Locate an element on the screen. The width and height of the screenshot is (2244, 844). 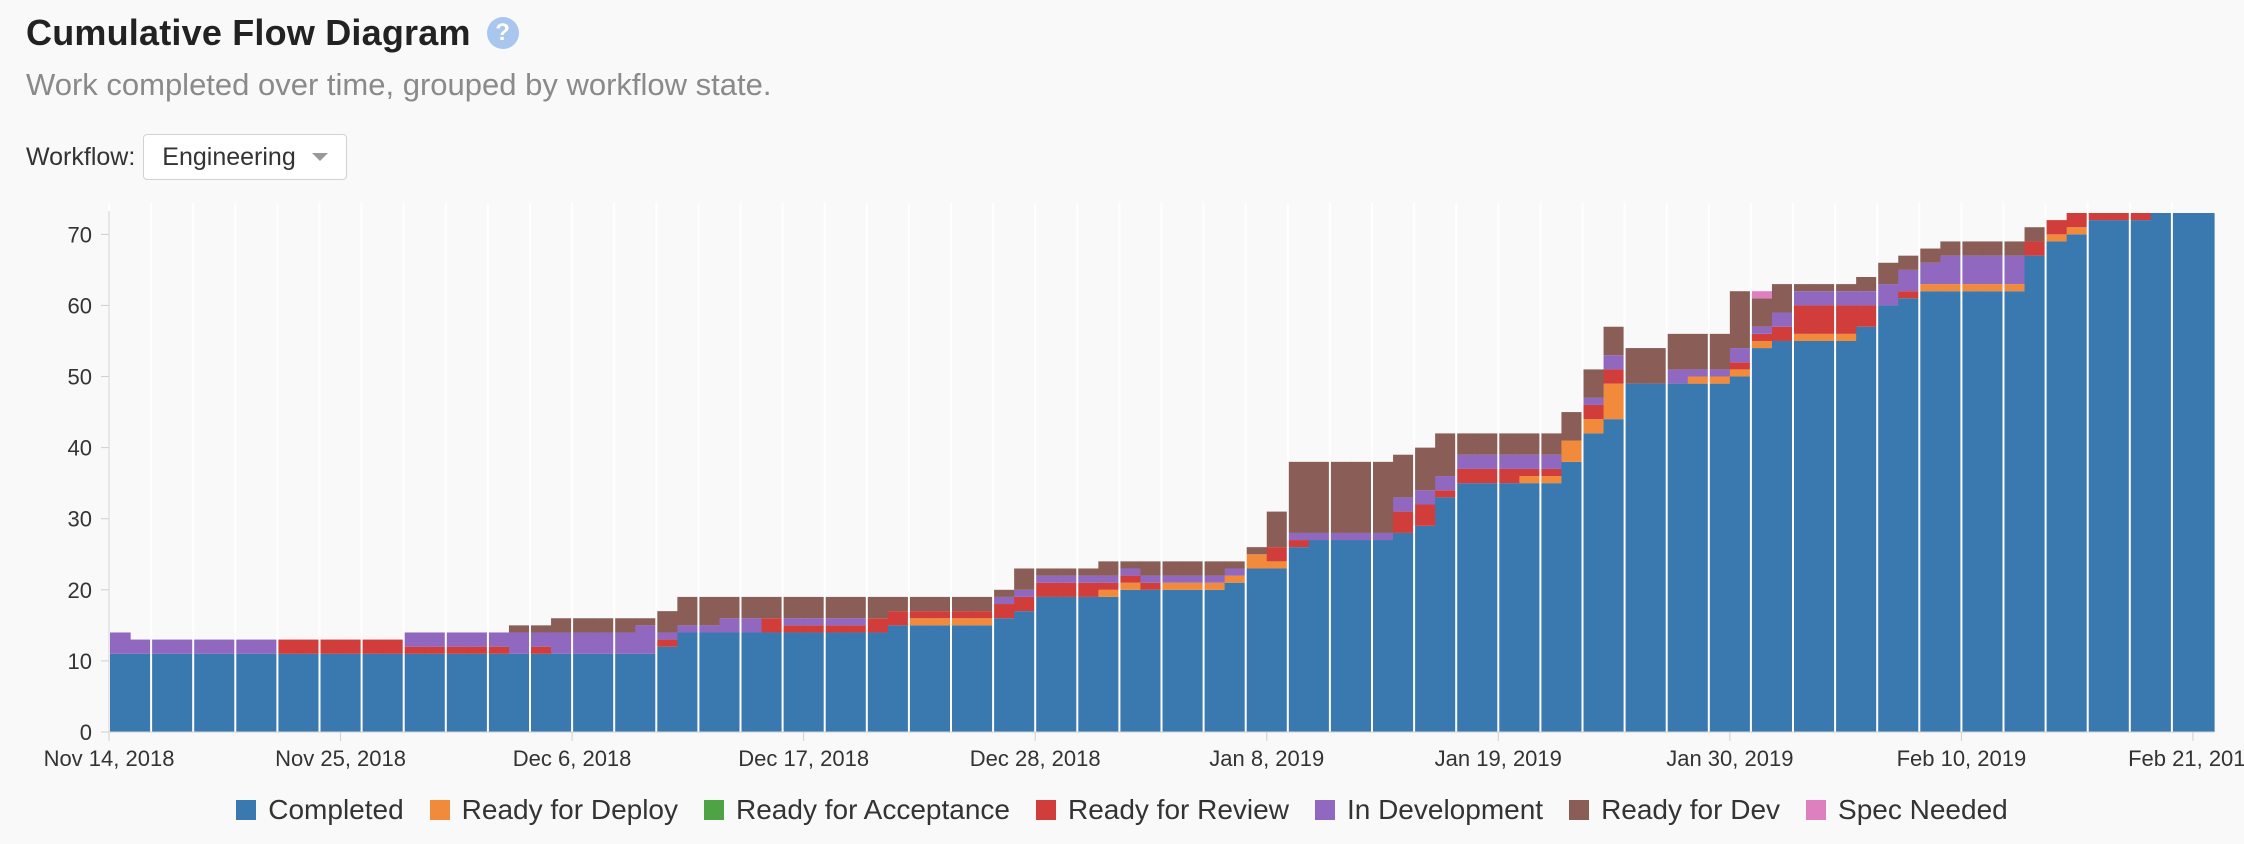
x-tick-label: Jan 30, 2019 is located at coordinates (1729, 758).